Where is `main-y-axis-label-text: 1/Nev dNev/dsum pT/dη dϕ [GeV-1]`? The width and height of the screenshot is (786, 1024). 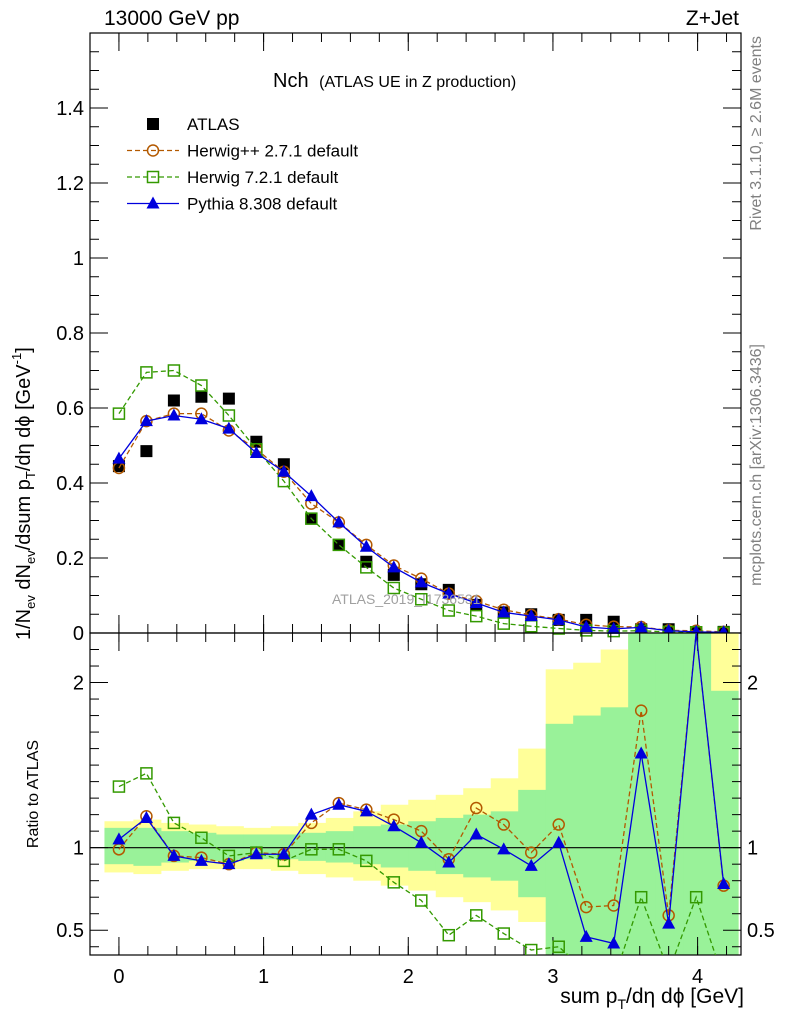
main-y-axis-label-text: 1/Nev dNev/dsum pT/dη dϕ [GeV-1] is located at coordinates (23, 493).